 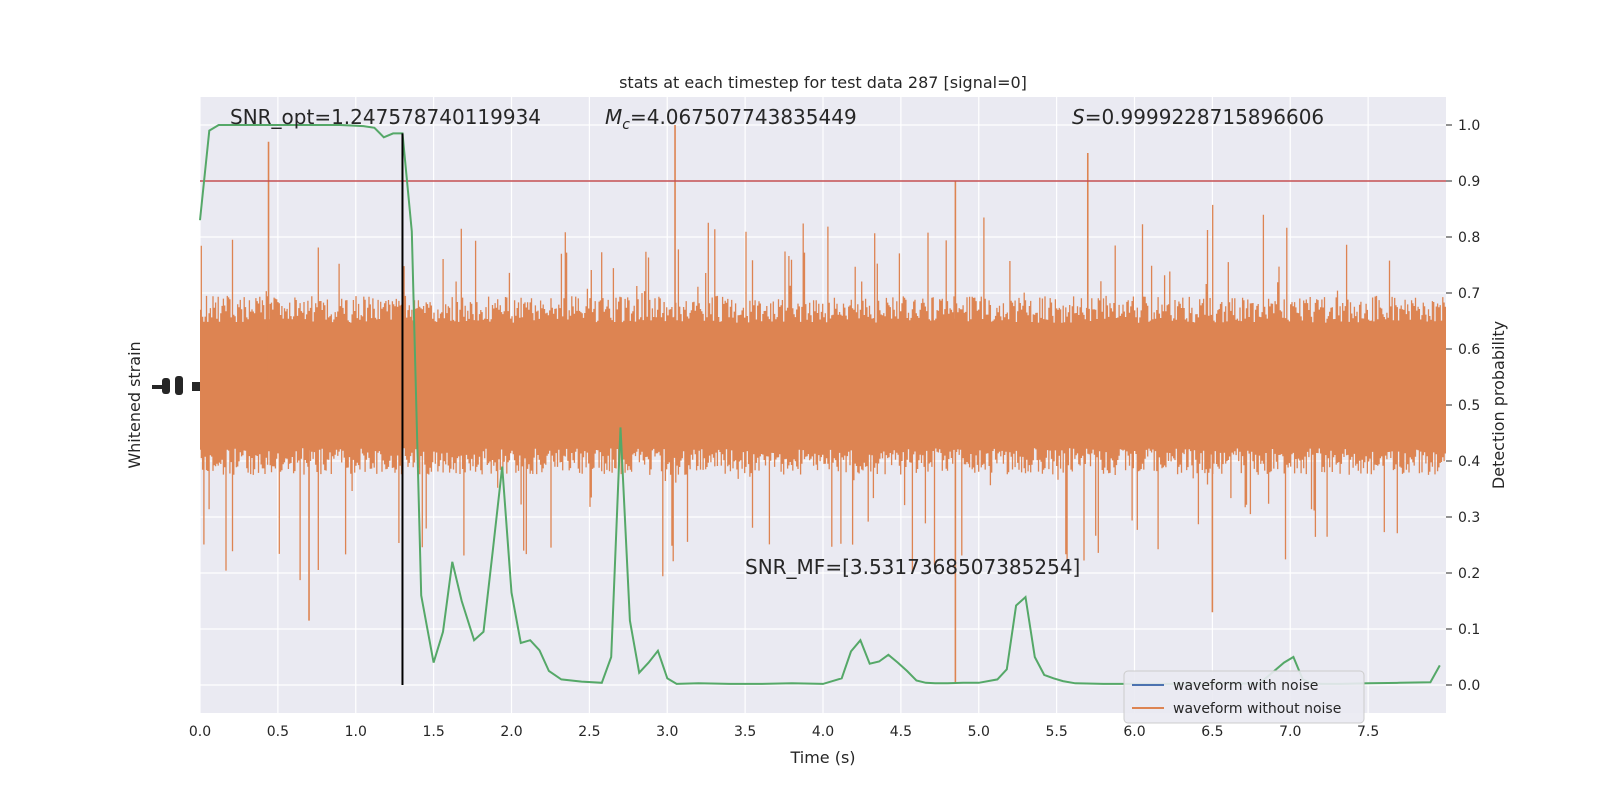 I want to click on y-tick-label: 0.2, so click(x=1469, y=574).